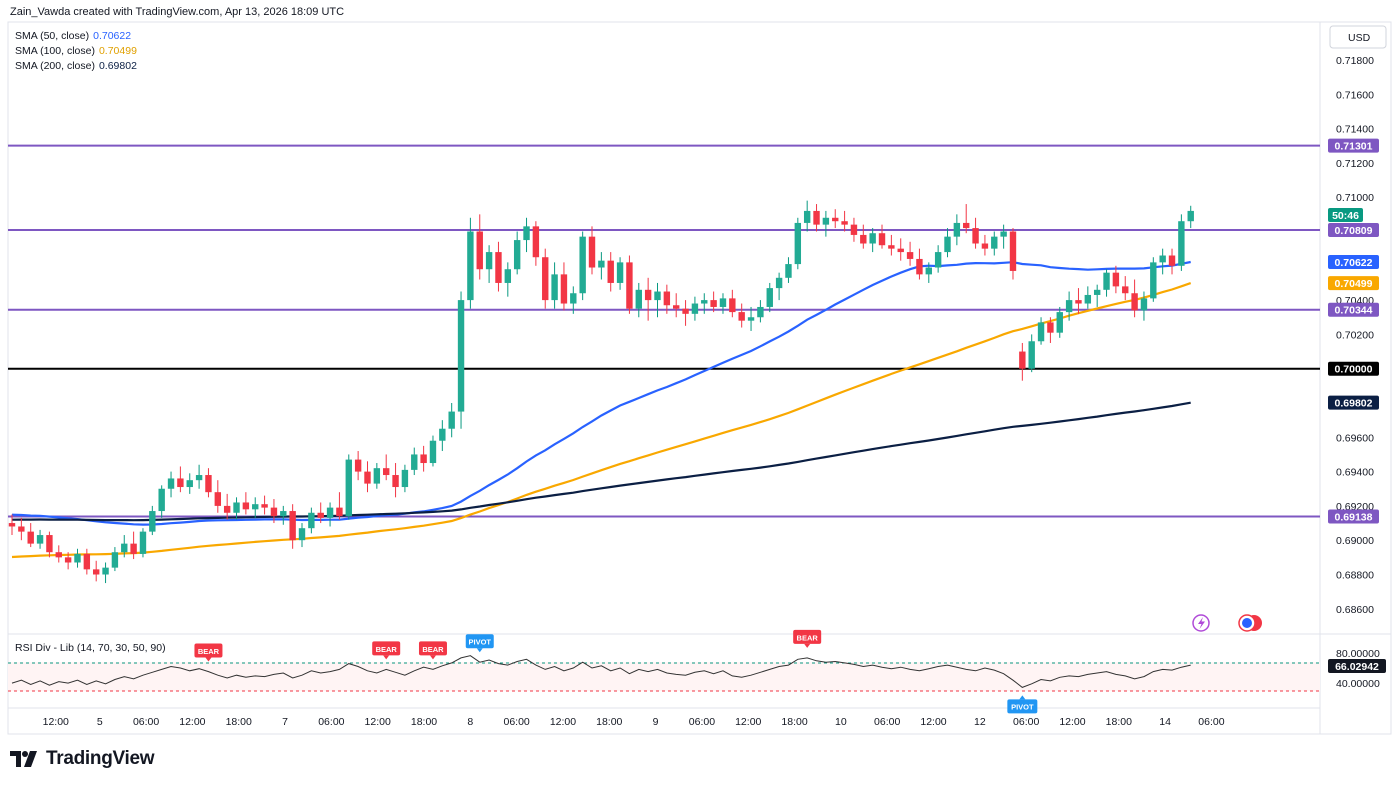  I want to click on sma-200-legend: SMA (200, close) 0.69802, so click(76, 66).